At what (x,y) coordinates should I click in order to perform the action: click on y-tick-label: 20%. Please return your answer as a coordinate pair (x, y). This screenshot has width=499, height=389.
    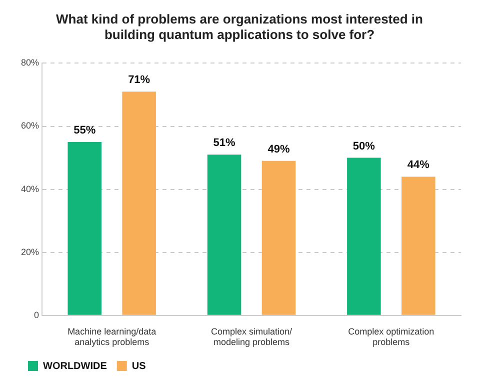
    Looking at the image, I should click on (30, 251).